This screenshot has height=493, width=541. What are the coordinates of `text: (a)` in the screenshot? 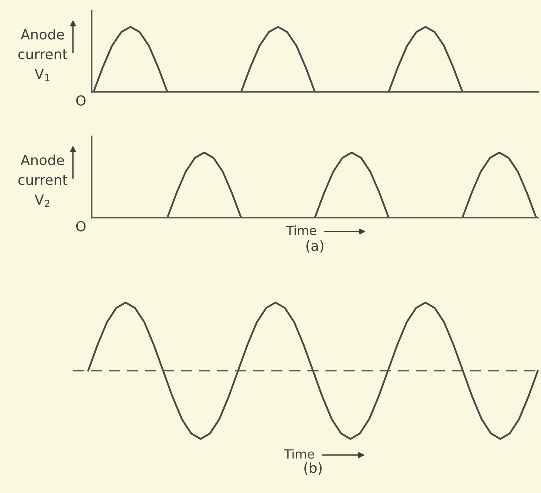 It's located at (315, 246).